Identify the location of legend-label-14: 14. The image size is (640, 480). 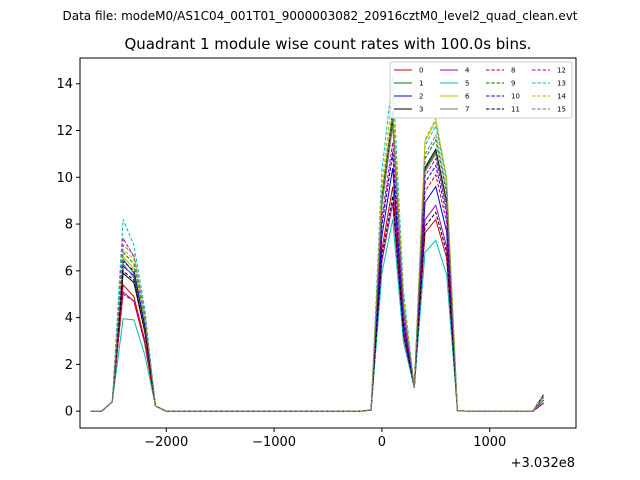
(561, 97).